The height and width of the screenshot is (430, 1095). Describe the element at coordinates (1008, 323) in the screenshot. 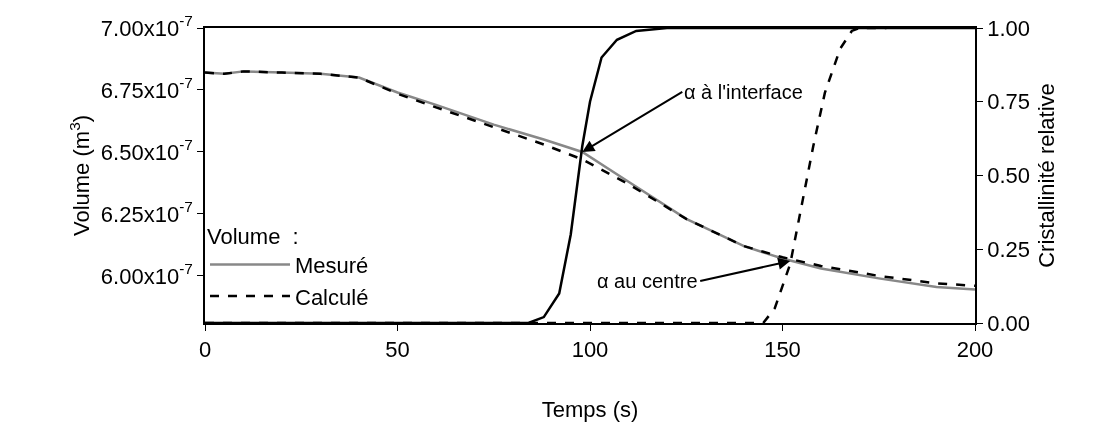

I see `y2-tick-label: 0.00` at that location.